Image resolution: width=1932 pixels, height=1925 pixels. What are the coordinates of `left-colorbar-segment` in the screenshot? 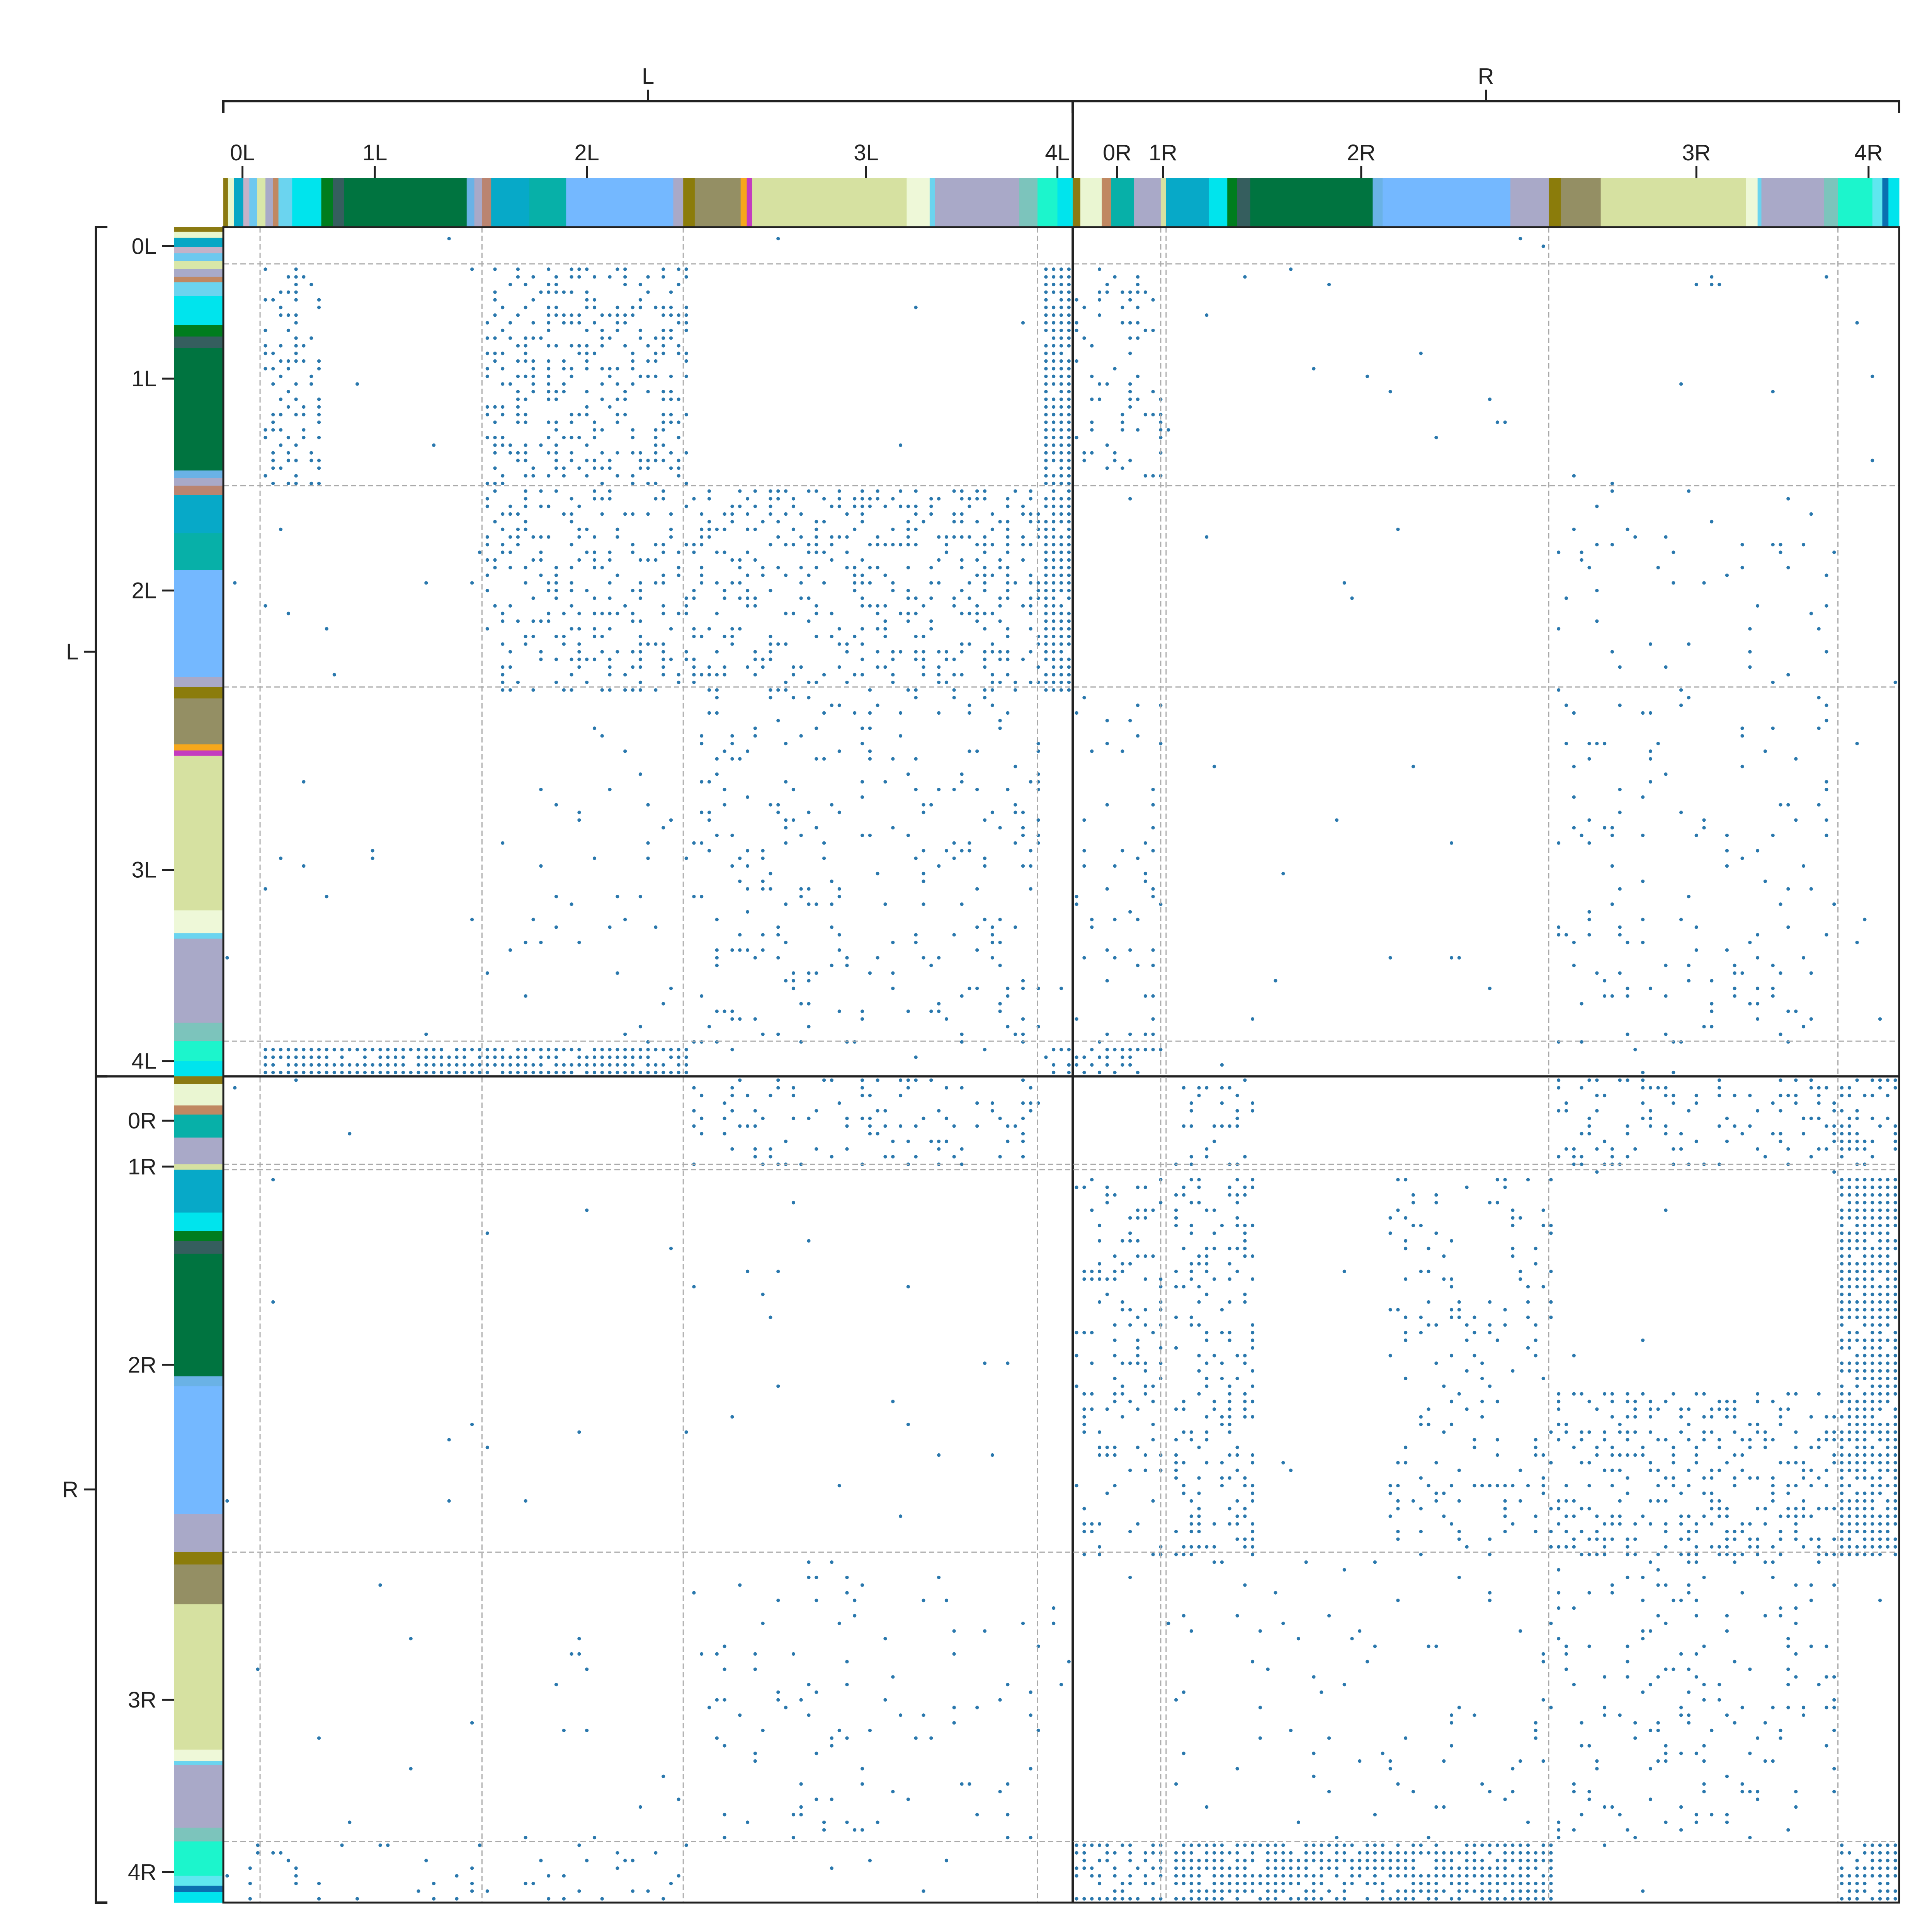 It's located at (198, 242).